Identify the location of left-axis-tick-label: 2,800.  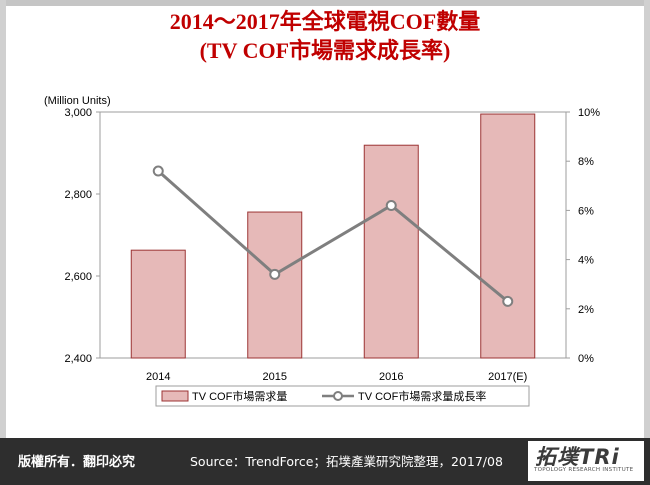
(78, 195).